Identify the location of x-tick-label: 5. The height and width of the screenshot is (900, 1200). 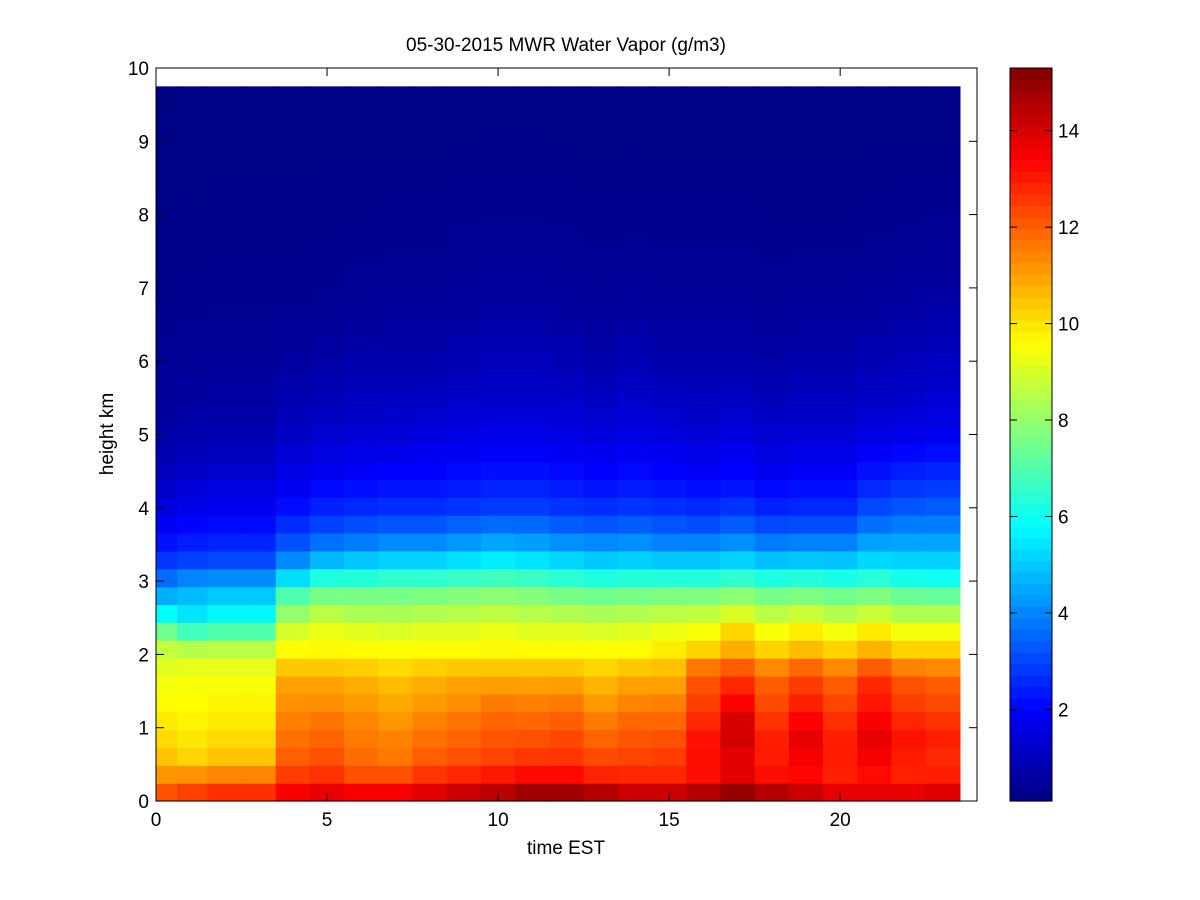
(327, 820).